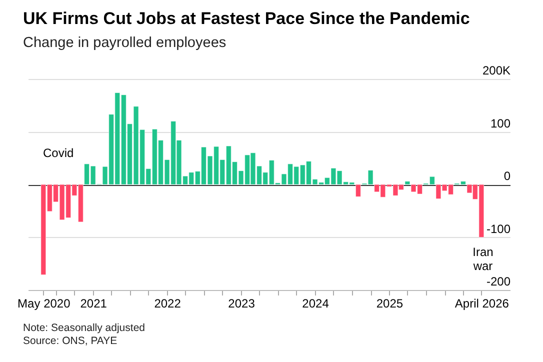 This screenshot has height=362, width=543. Describe the element at coordinates (482, 303) in the screenshot. I see `x-tick-label: April 2026` at that location.